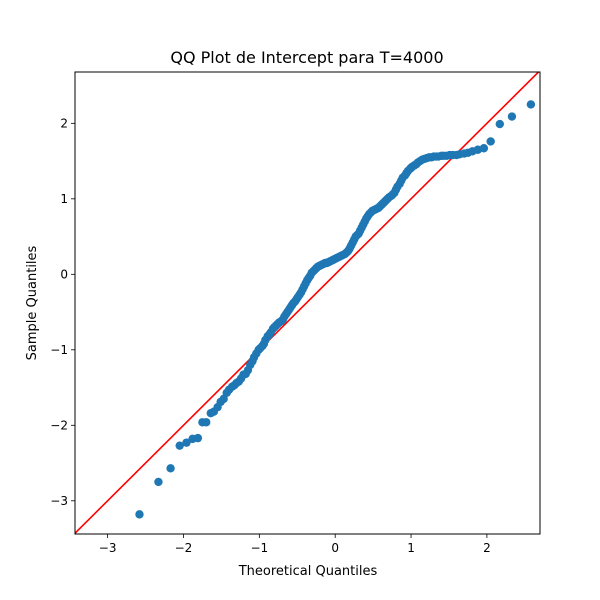 This screenshot has width=600, height=600. What do you see at coordinates (306, 57) in the screenshot?
I see `chart-title: QQ Plot de Intercept para T=4000` at bounding box center [306, 57].